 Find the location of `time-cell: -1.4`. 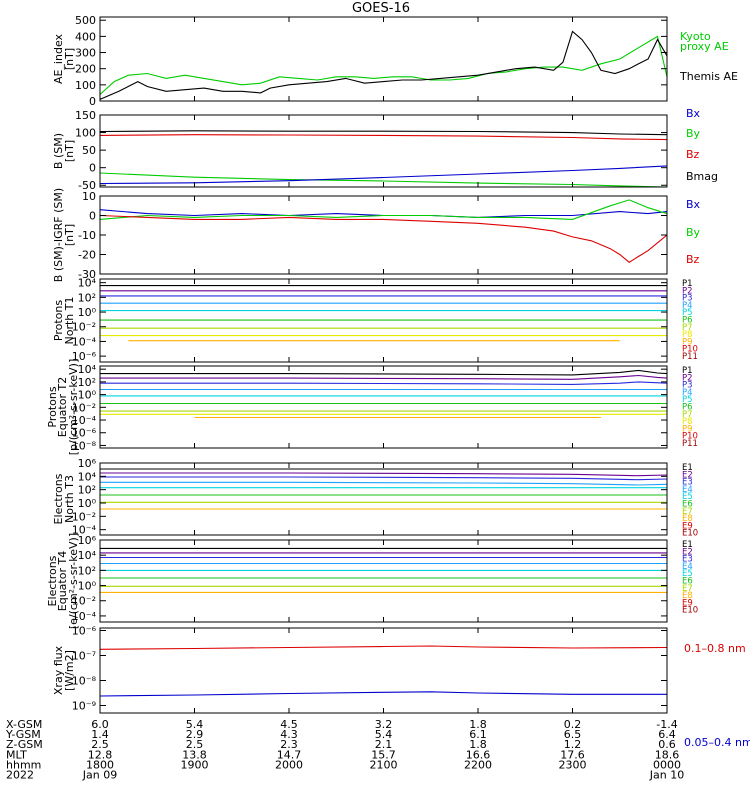

time-cell: -1.4 is located at coordinates (666, 724).